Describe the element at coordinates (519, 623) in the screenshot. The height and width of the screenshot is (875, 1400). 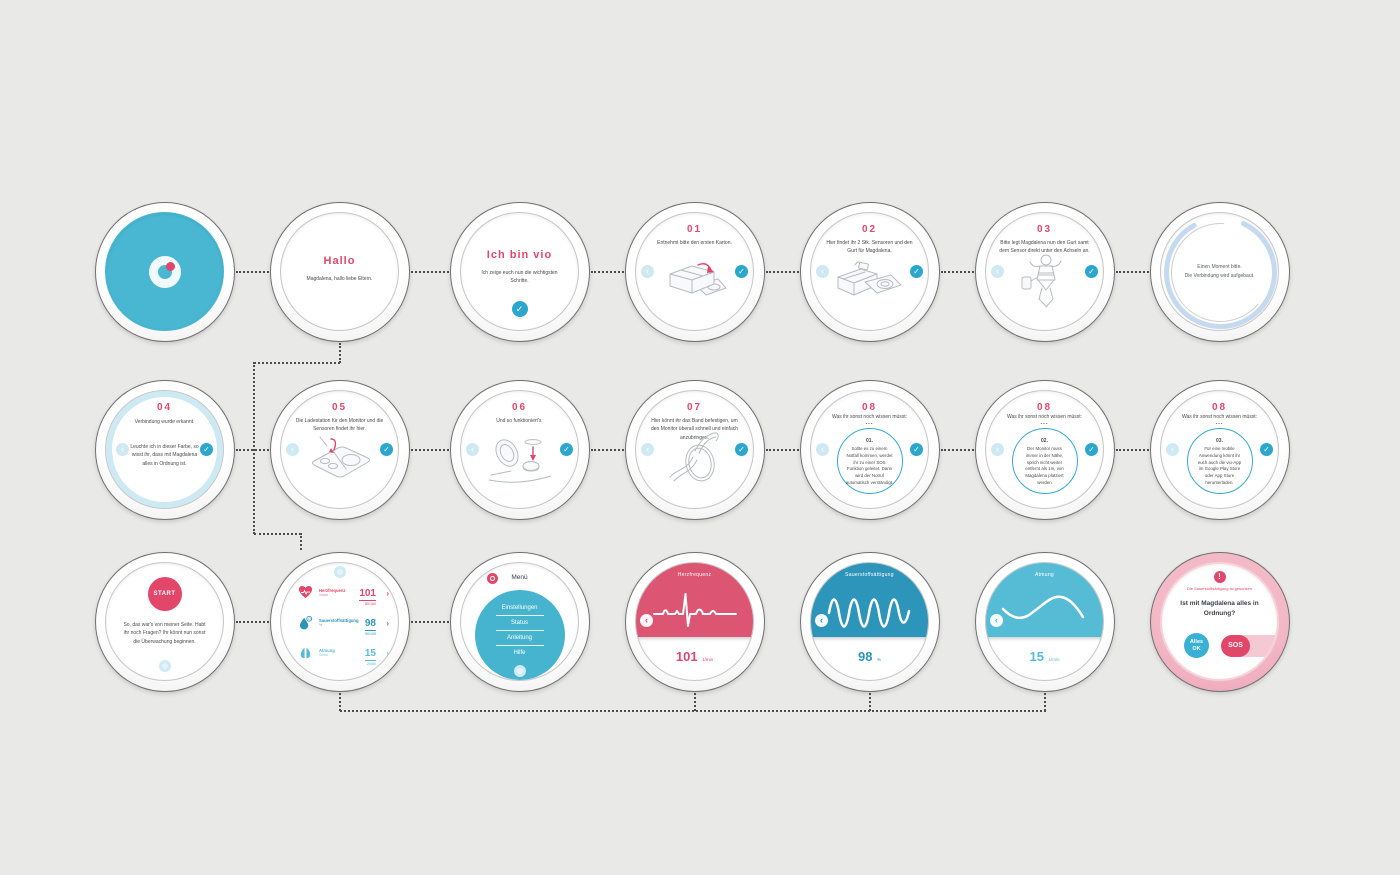
I see `menu-item-status: Status` at that location.